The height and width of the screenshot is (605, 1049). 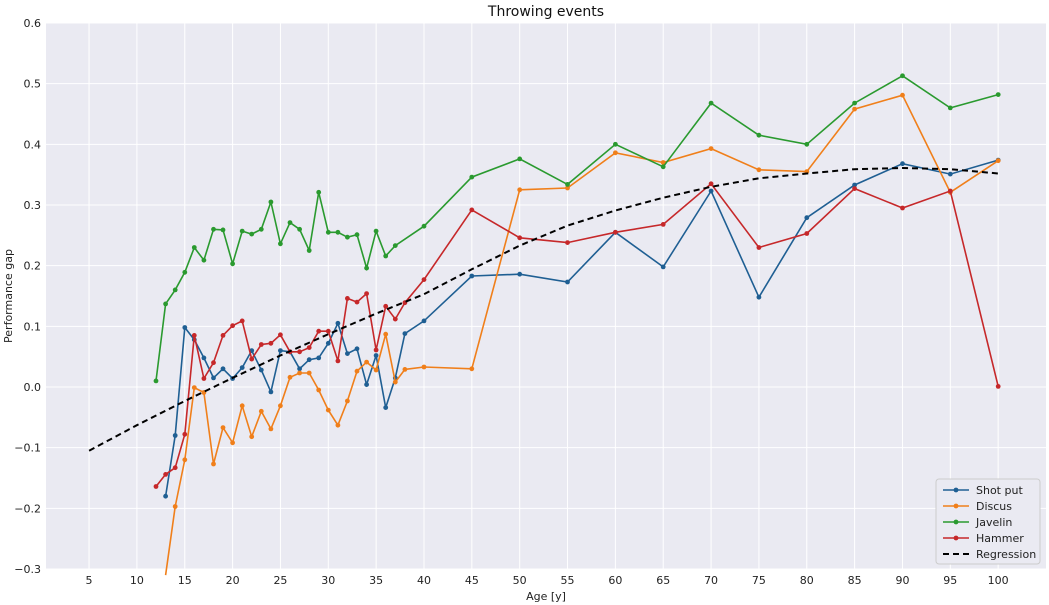 I want to click on y-tick-label: 0.5, so click(x=33, y=84).